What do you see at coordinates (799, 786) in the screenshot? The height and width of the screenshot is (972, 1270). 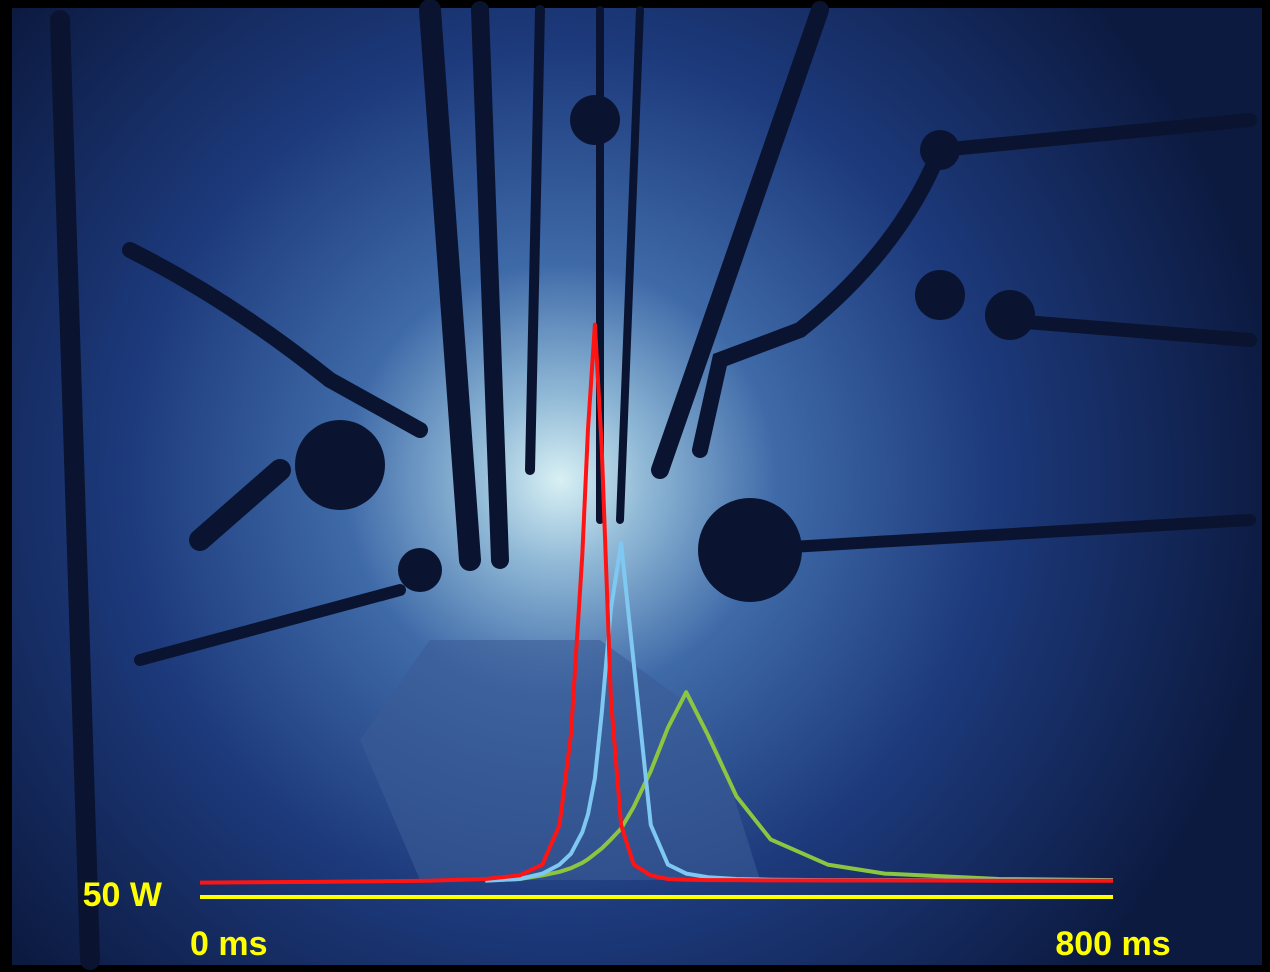 I see `pulse-line` at bounding box center [799, 786].